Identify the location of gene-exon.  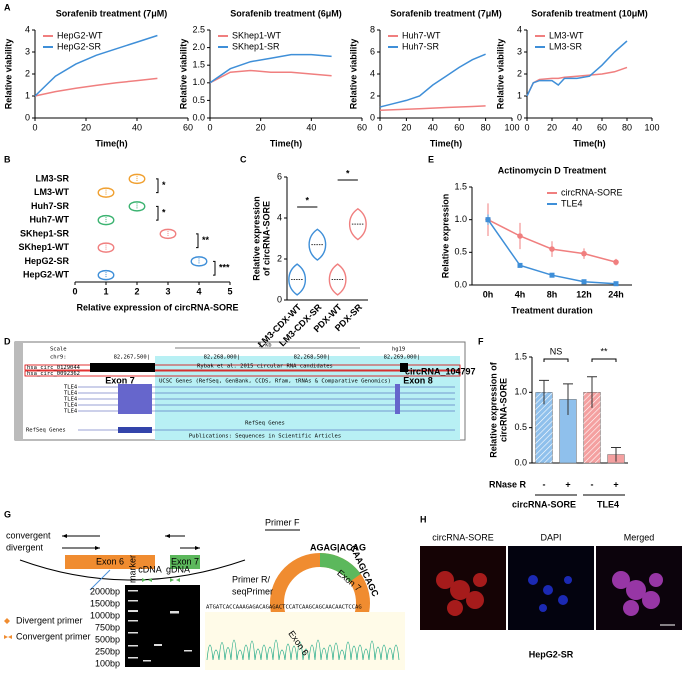
(135, 399).